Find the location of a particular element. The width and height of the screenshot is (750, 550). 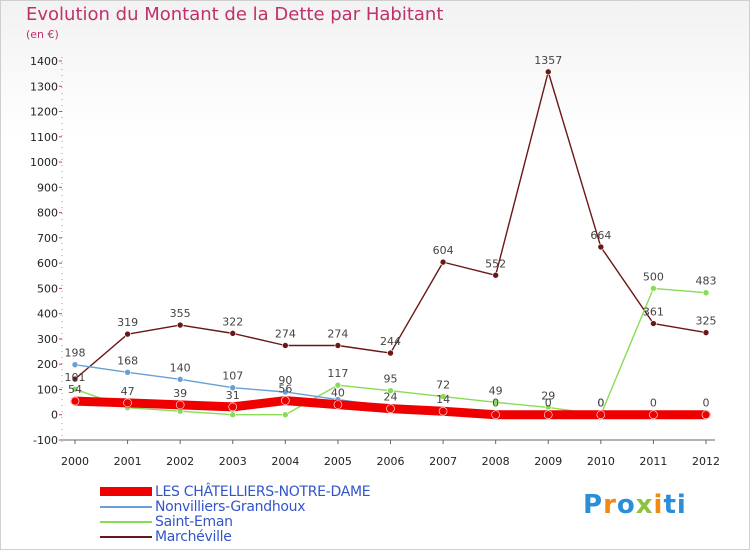

data-label: 325 is located at coordinates (706, 321).